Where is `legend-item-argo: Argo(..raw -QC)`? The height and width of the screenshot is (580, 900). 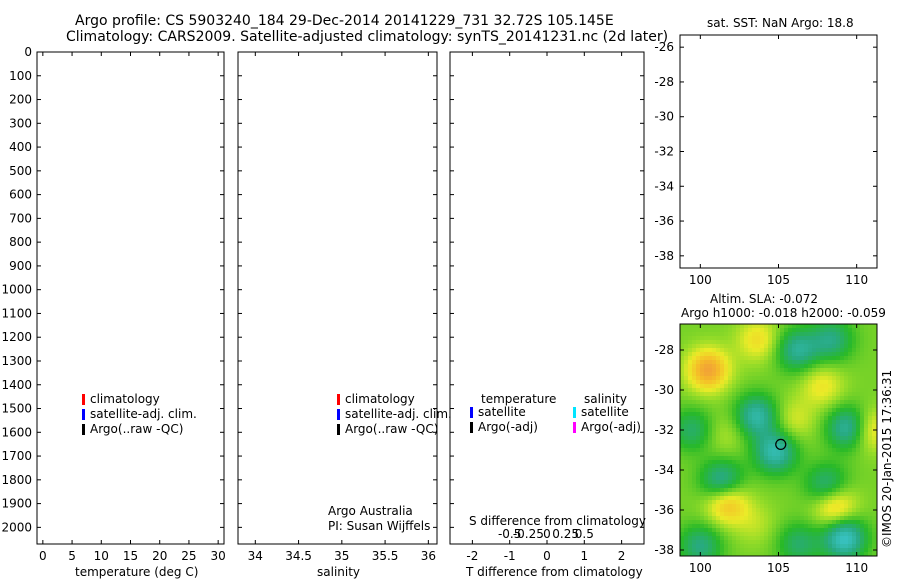
legend-item-argo: Argo(..raw -QC) is located at coordinates (394, 429).